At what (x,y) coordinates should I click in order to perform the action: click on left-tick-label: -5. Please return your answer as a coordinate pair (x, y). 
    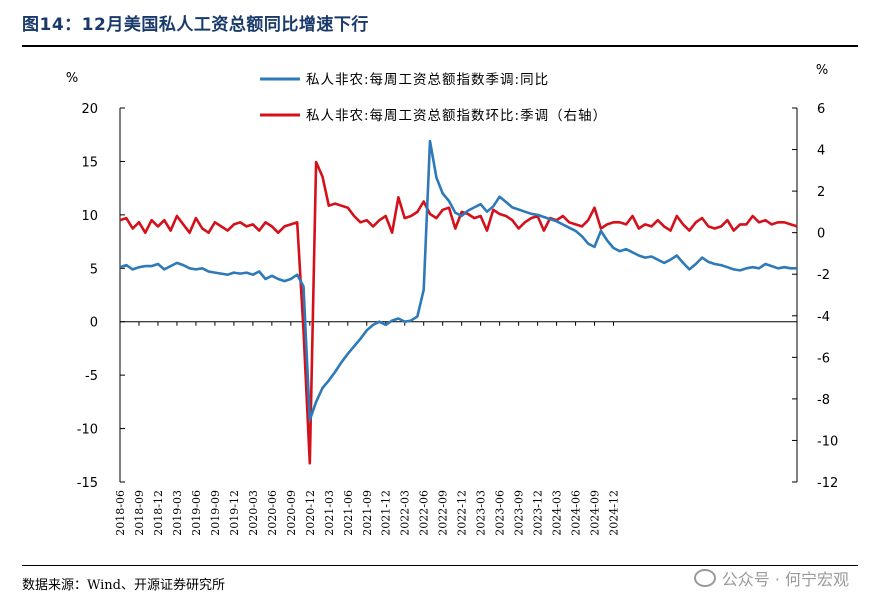
    Looking at the image, I should click on (91, 376).